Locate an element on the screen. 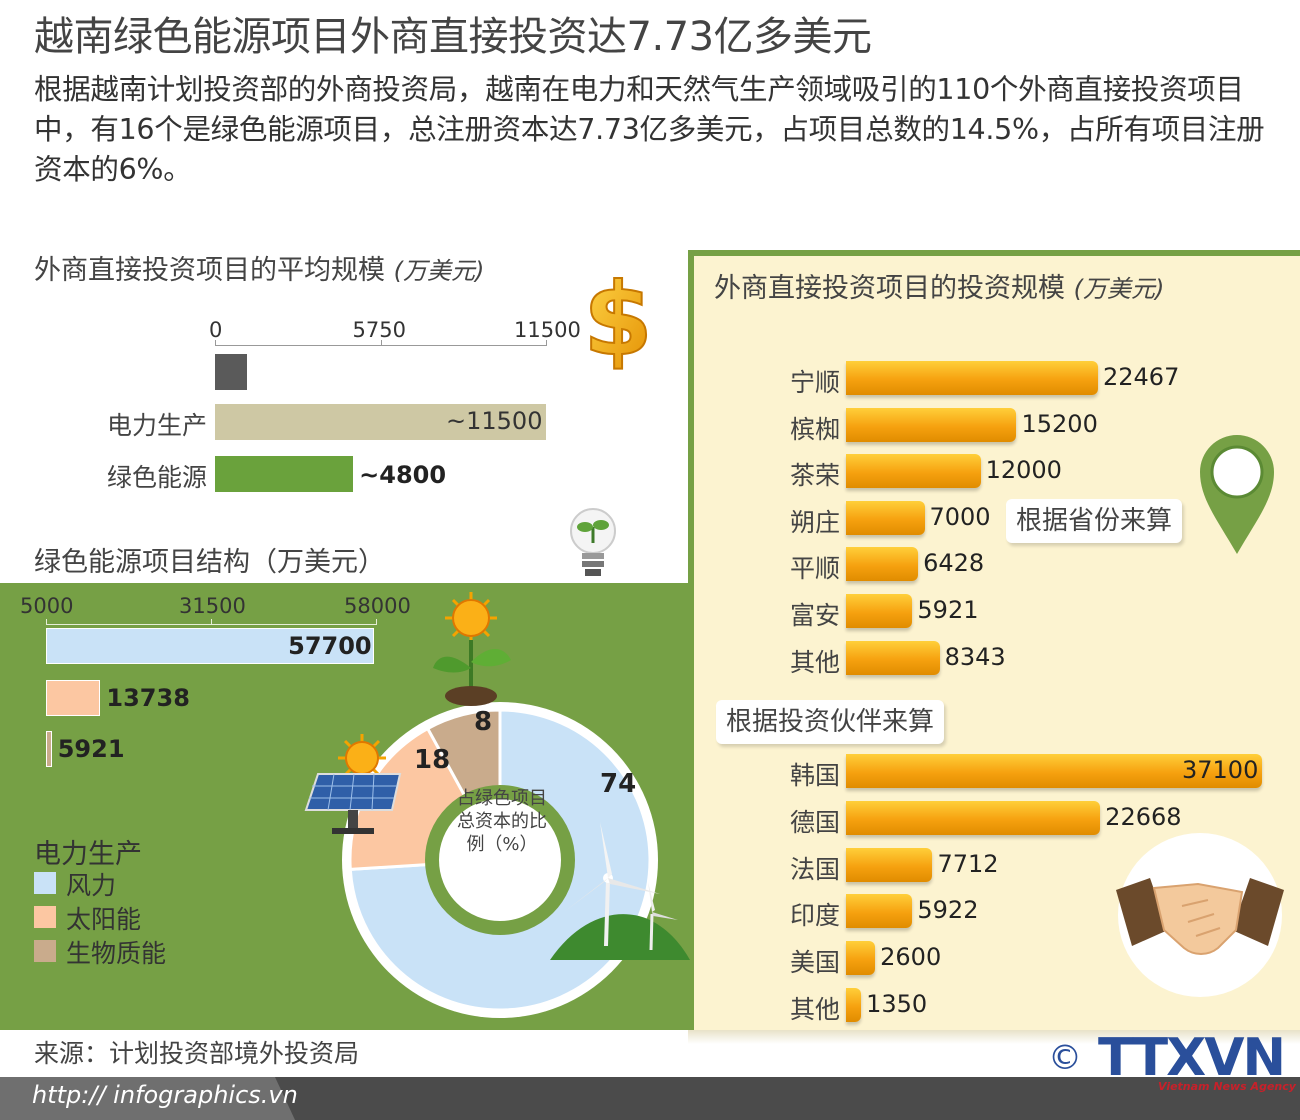 This screenshot has width=1300, height=1120. avg-tick-label: 0 is located at coordinates (216, 330).